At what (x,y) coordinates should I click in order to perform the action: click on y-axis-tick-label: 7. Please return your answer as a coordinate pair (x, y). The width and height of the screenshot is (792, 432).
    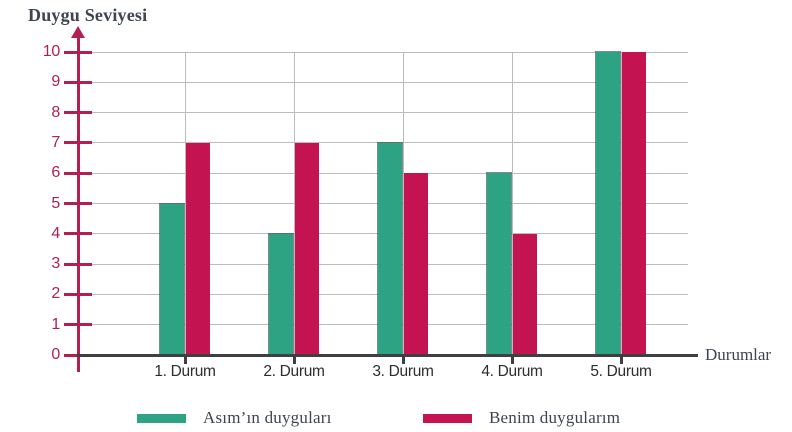
    Looking at the image, I should click on (55, 142).